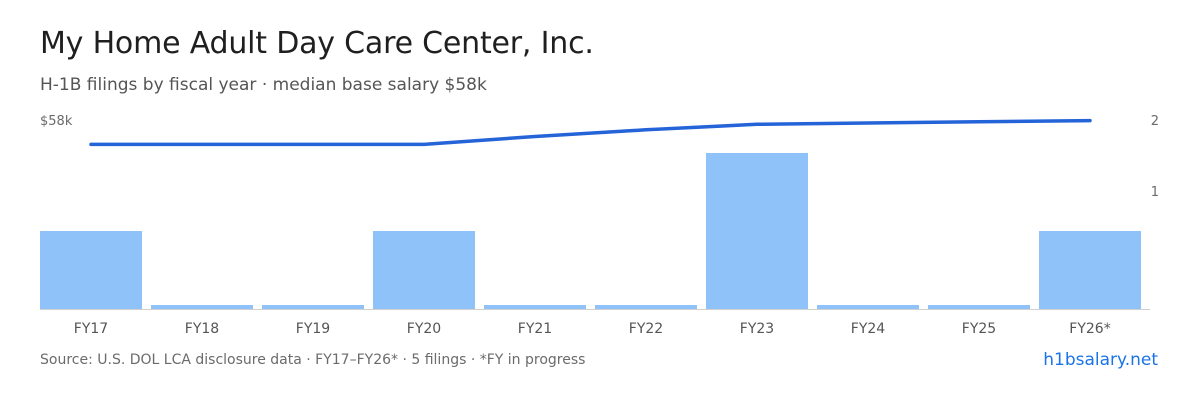  Describe the element at coordinates (757, 231) in the screenshot. I see `bar-fy23` at that location.